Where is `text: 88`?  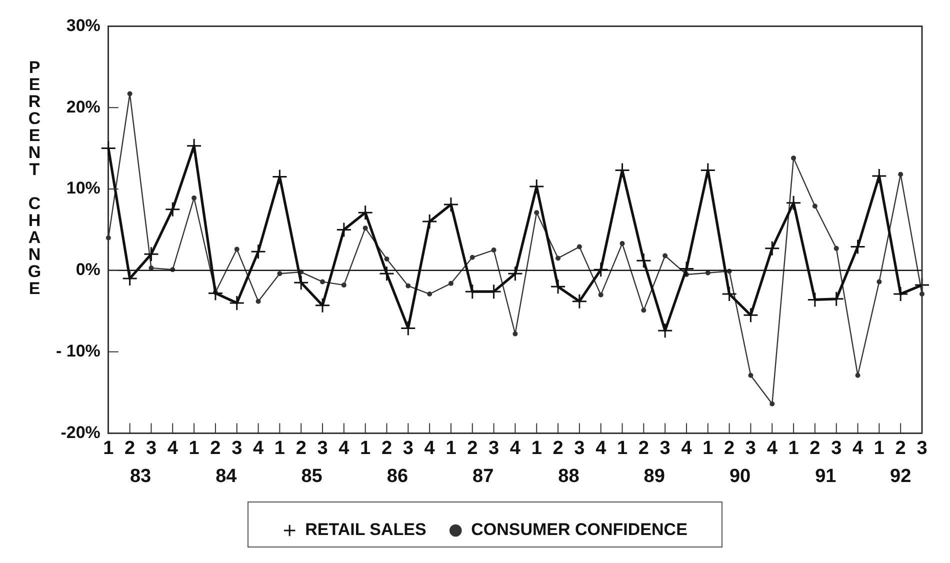
text: 88 is located at coordinates (569, 476).